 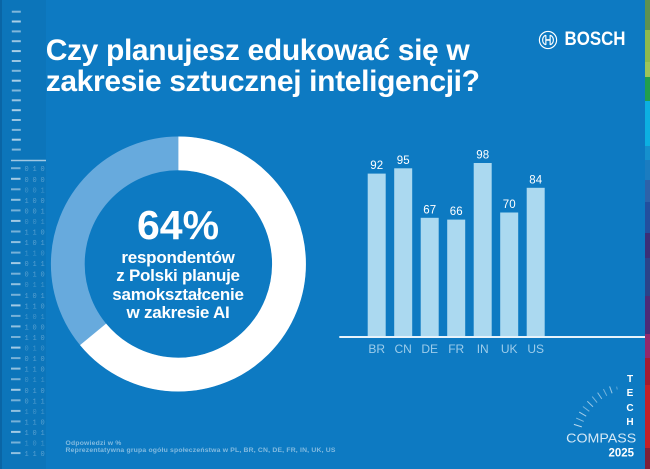 What do you see at coordinates (403, 161) in the screenshot?
I see `svg-text: 95` at bounding box center [403, 161].